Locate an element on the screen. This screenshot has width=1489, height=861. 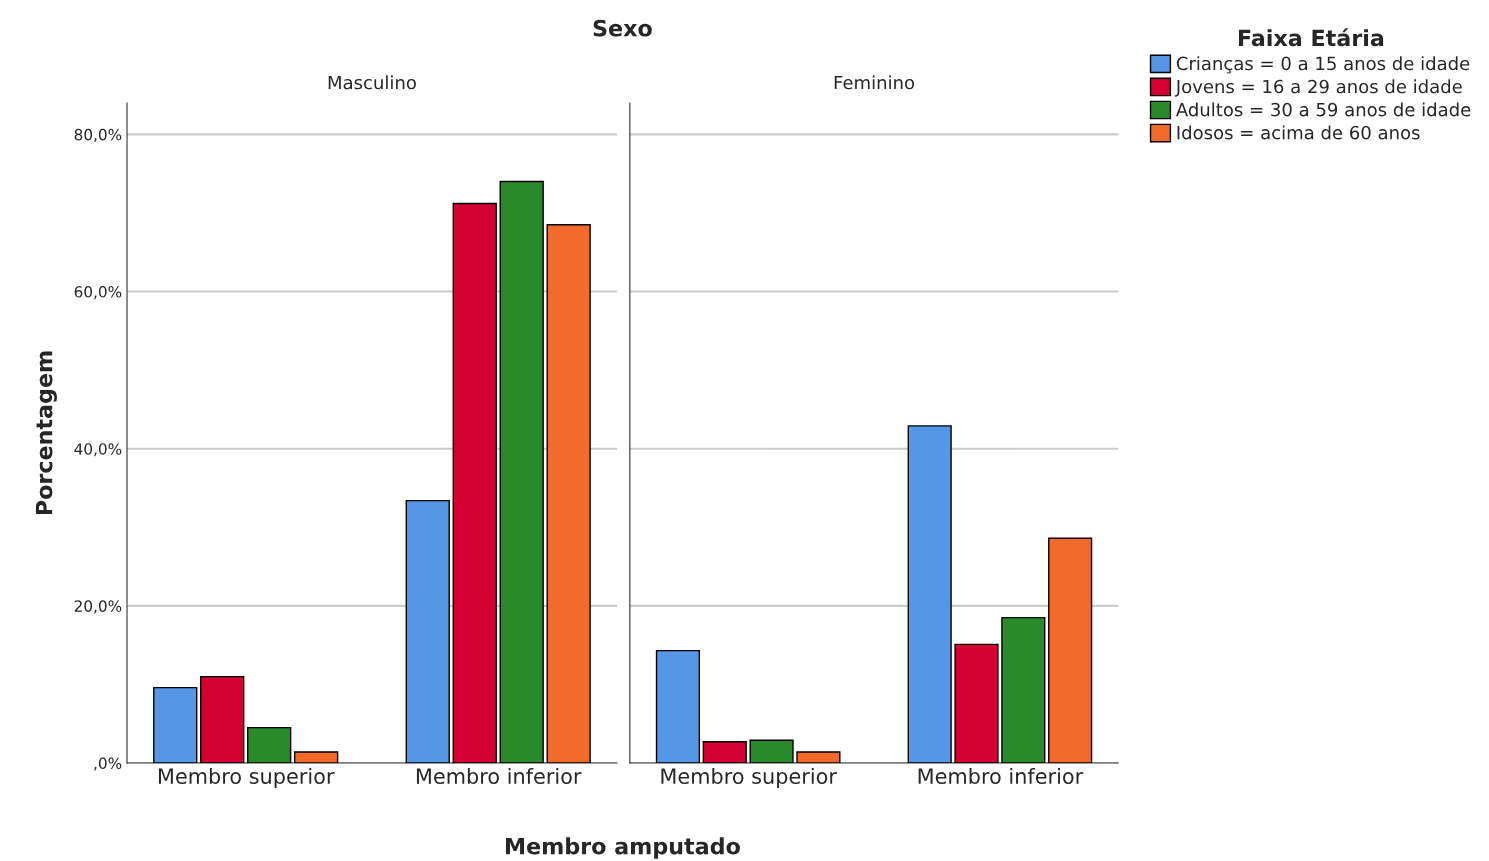
chart-subtitle: Feminino is located at coordinates (874, 82).